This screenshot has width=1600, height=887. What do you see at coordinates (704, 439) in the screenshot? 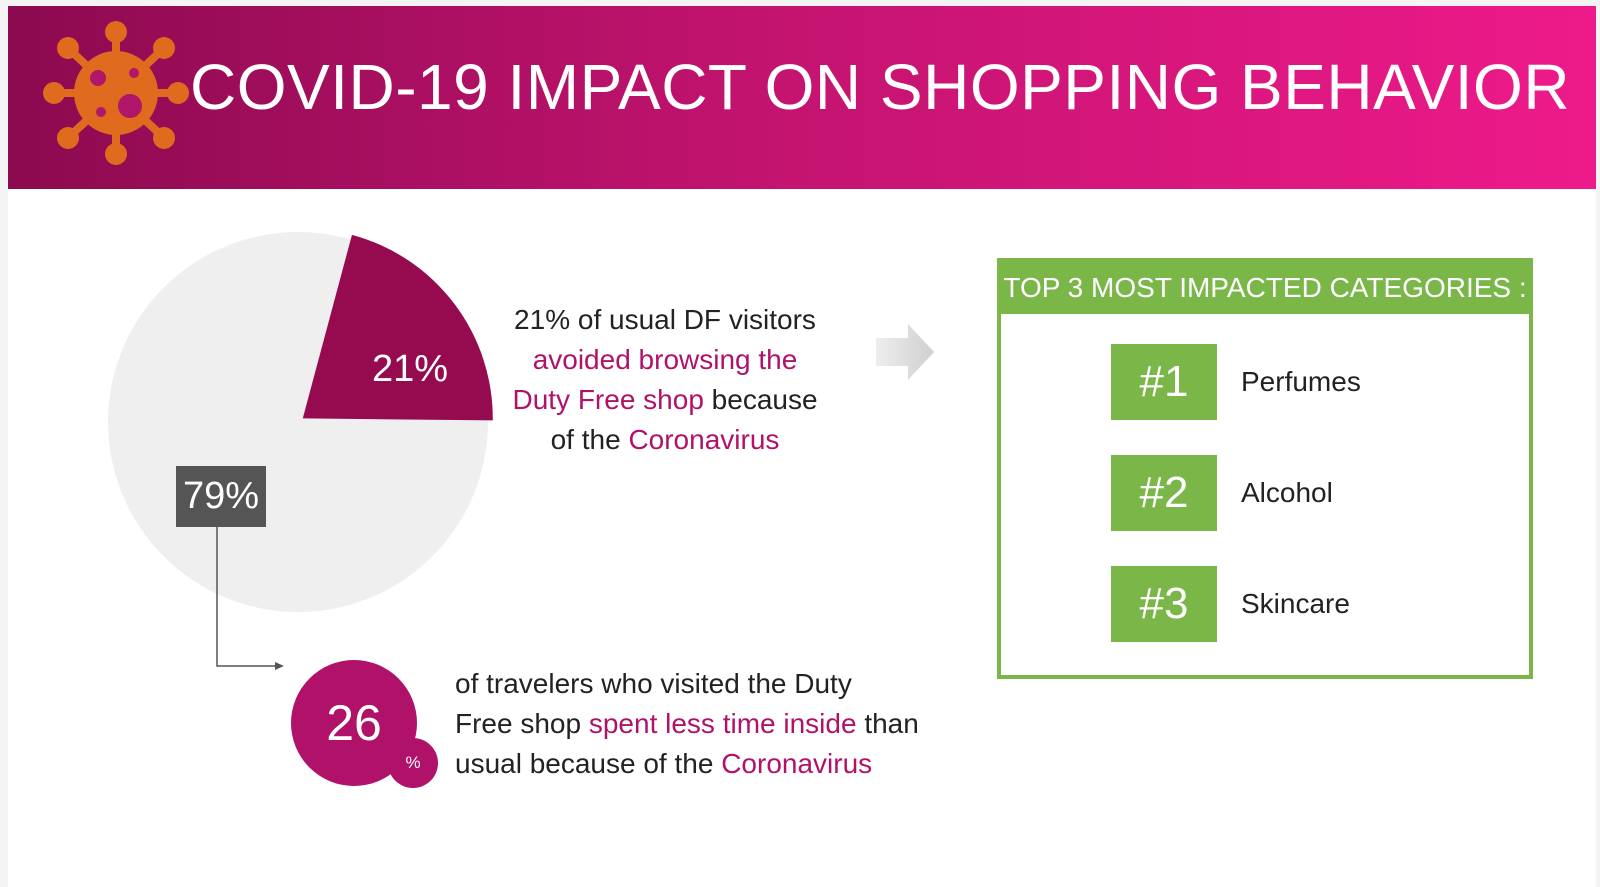
I see `stat-avoided-coronavirus: Coronavirus` at bounding box center [704, 439].